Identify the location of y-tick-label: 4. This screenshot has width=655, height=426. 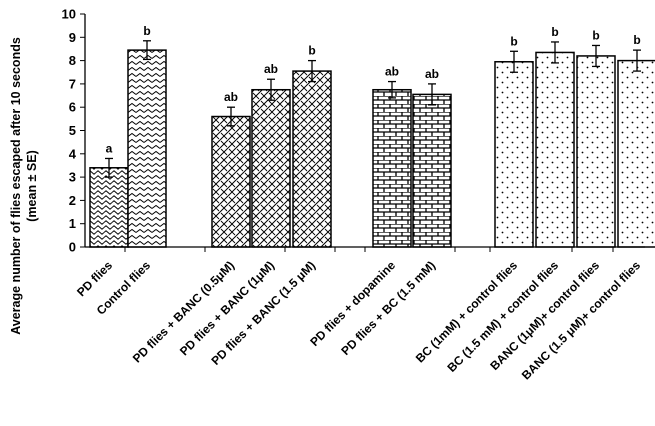
(73, 153).